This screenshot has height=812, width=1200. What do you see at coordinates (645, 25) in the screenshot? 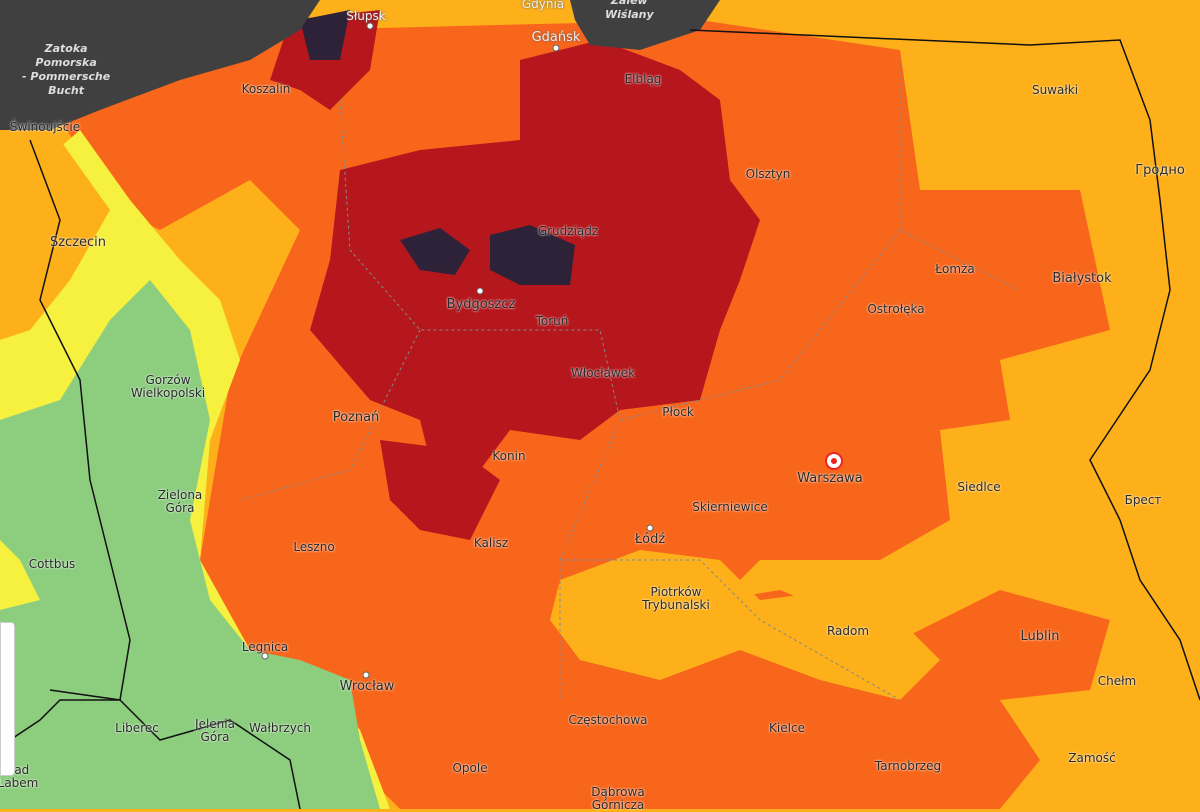
I see `gulf-of-gdansk` at bounding box center [645, 25].